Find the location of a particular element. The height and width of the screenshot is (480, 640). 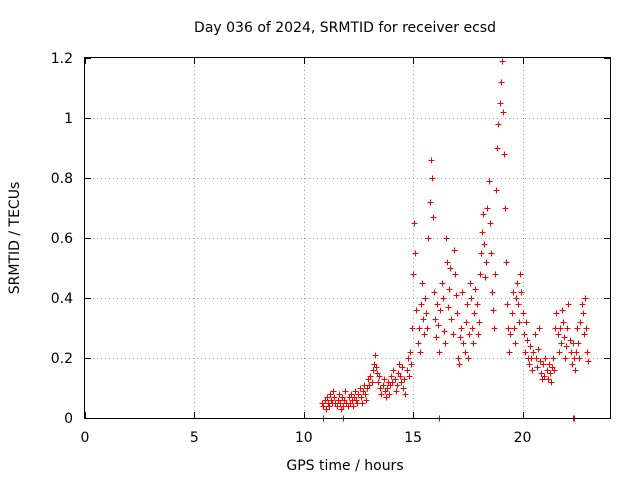

x-tick-label-4: 20 is located at coordinates (523, 438).